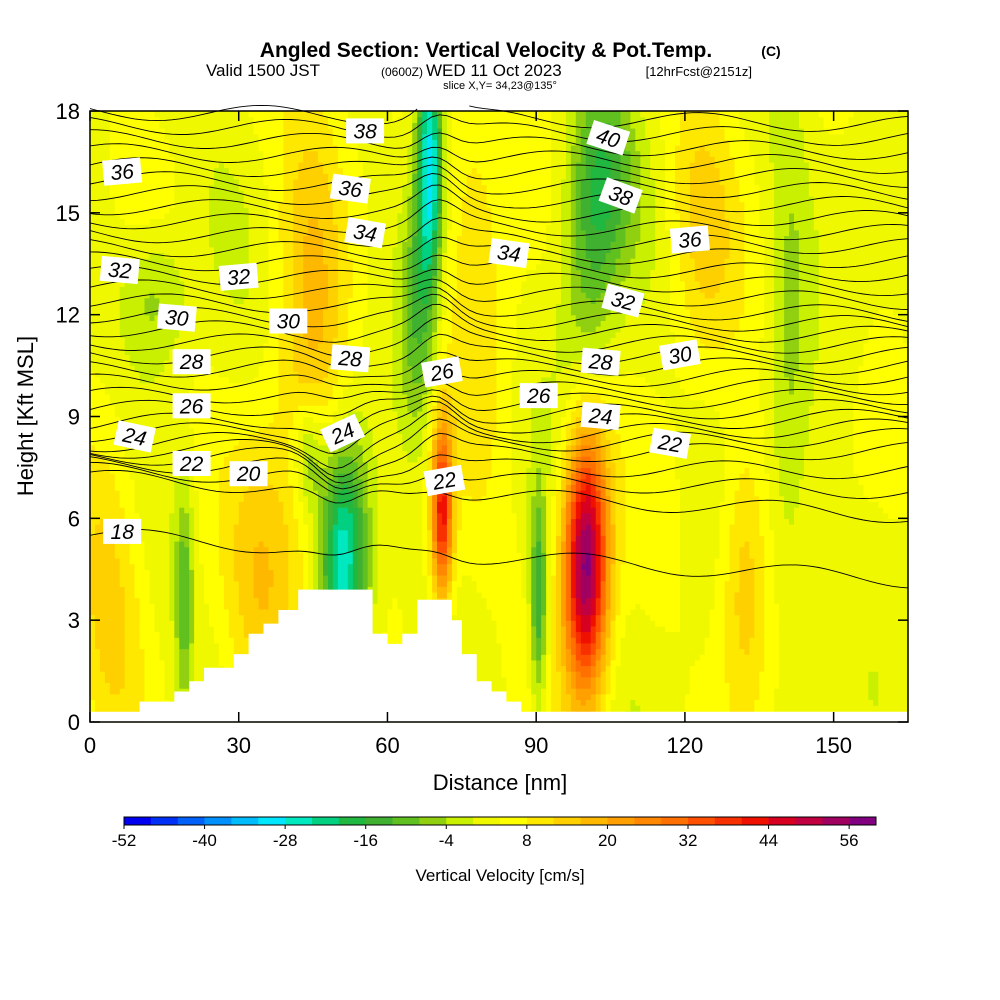 This screenshot has width=1000, height=1000. I want to click on x-axis-title: Distance [nm], so click(500, 782).